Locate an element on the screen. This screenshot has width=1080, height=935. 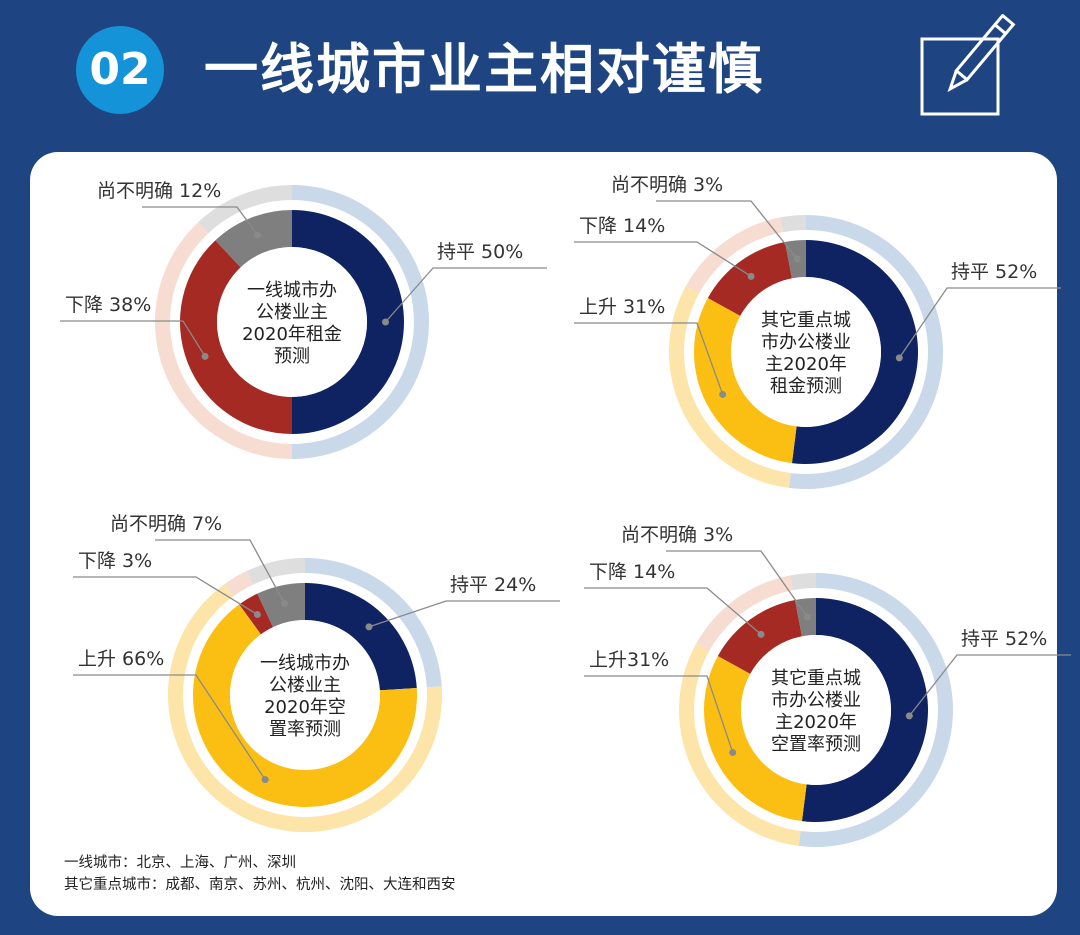
data-label-fall: 下降 38% is located at coordinates (108, 305).